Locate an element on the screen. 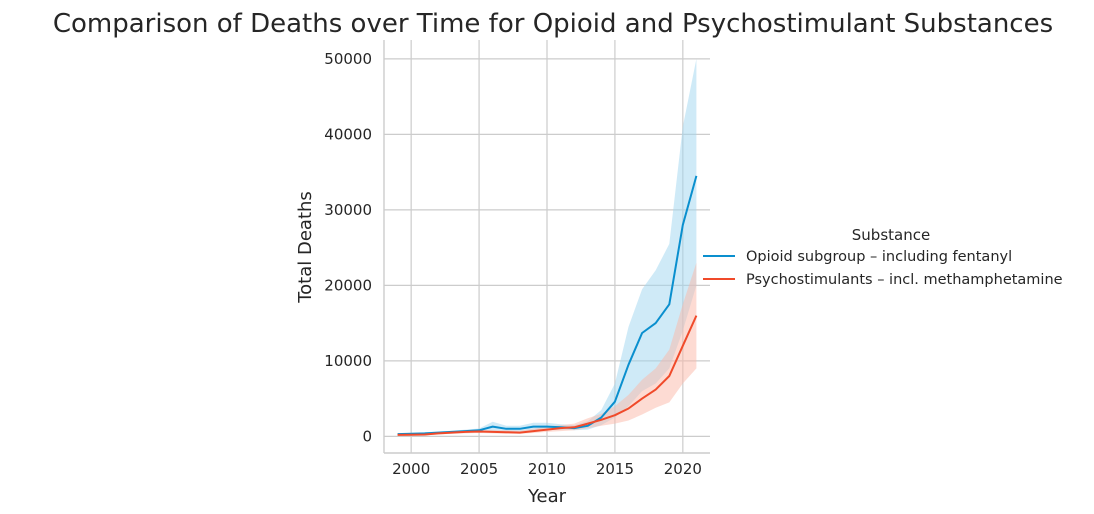 Image resolution: width=1094 pixels, height=514 pixels. y-tick-label: 50000 is located at coordinates (348, 59).